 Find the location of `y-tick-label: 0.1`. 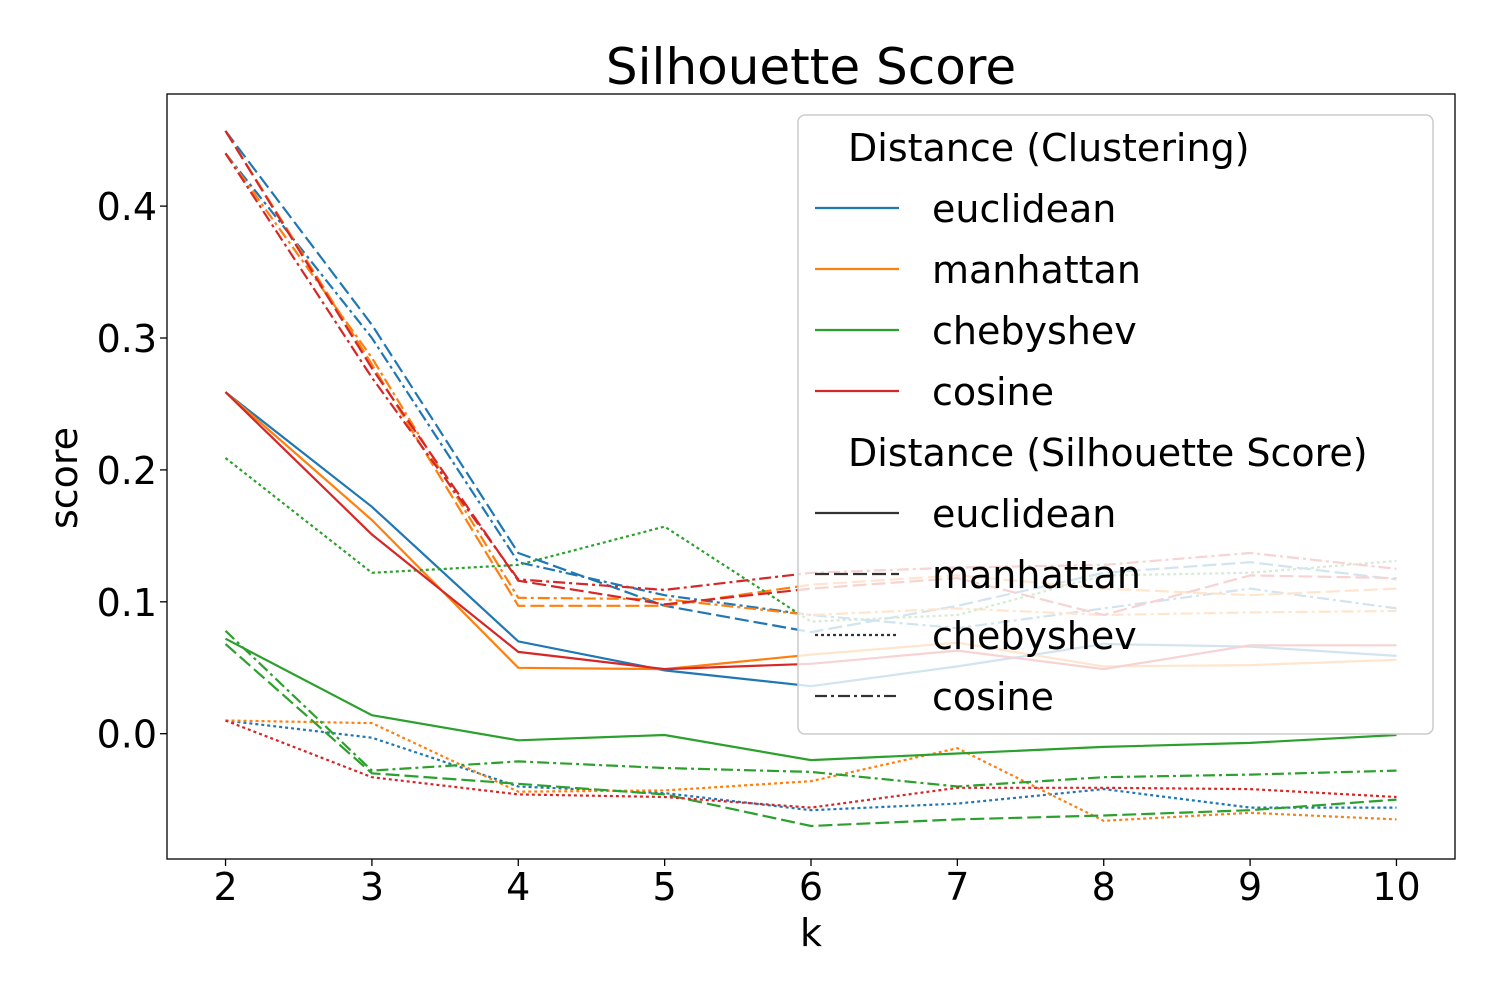

y-tick-label: 0.1 is located at coordinates (127, 603).